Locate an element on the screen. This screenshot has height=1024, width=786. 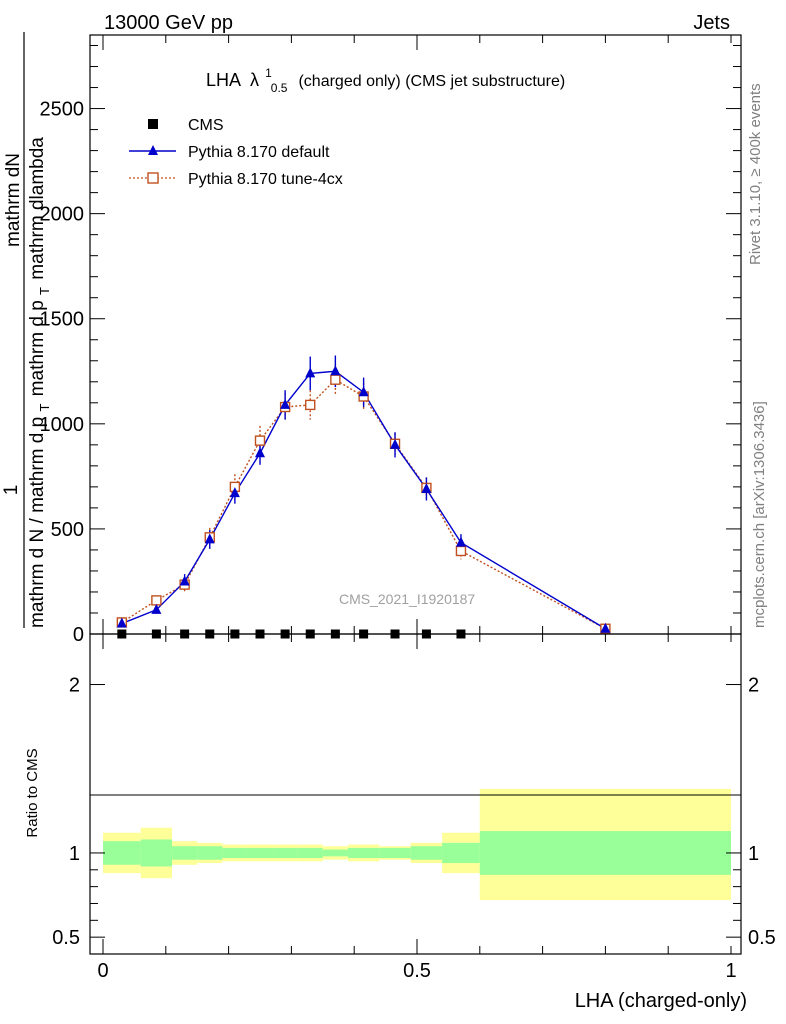
ylabel-dn: mathrm dN is located at coordinates (13, 200).